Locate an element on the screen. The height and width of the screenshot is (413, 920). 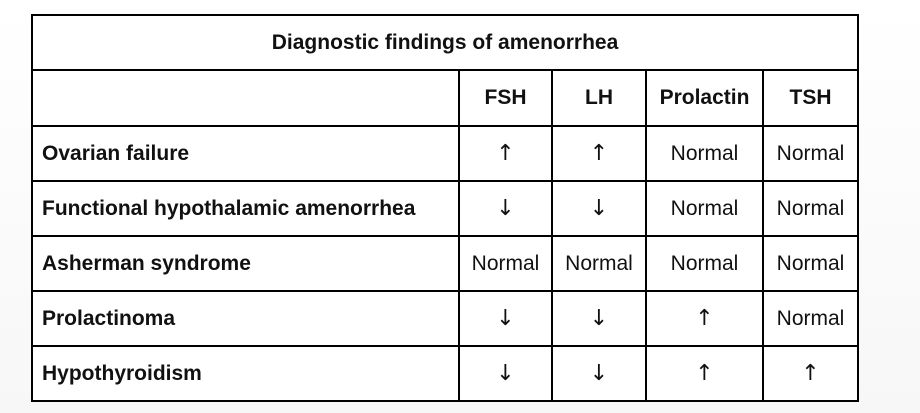
cell-fsh: ↑ is located at coordinates (505, 153).